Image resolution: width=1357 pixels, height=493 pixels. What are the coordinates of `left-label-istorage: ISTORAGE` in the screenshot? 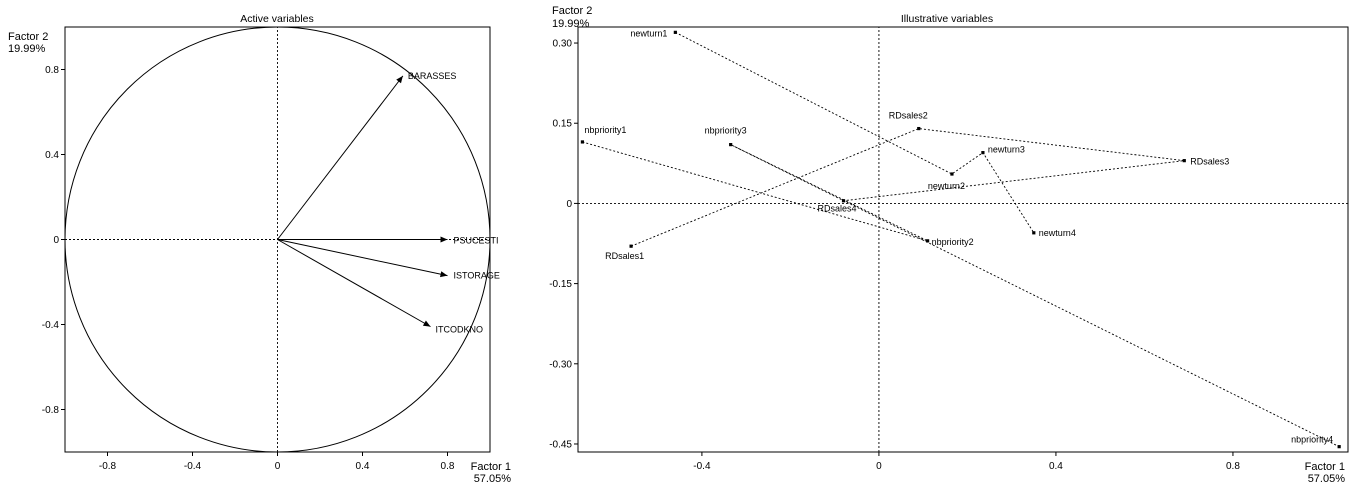 It's located at (477, 276).